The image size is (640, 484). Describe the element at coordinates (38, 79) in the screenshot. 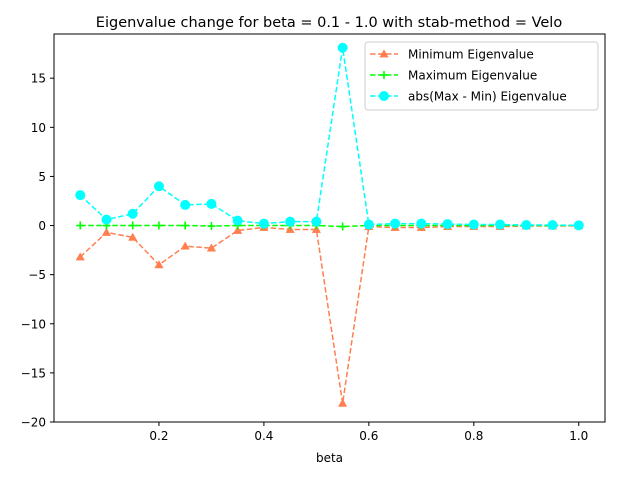

I see `y-tick-label: 15` at that location.